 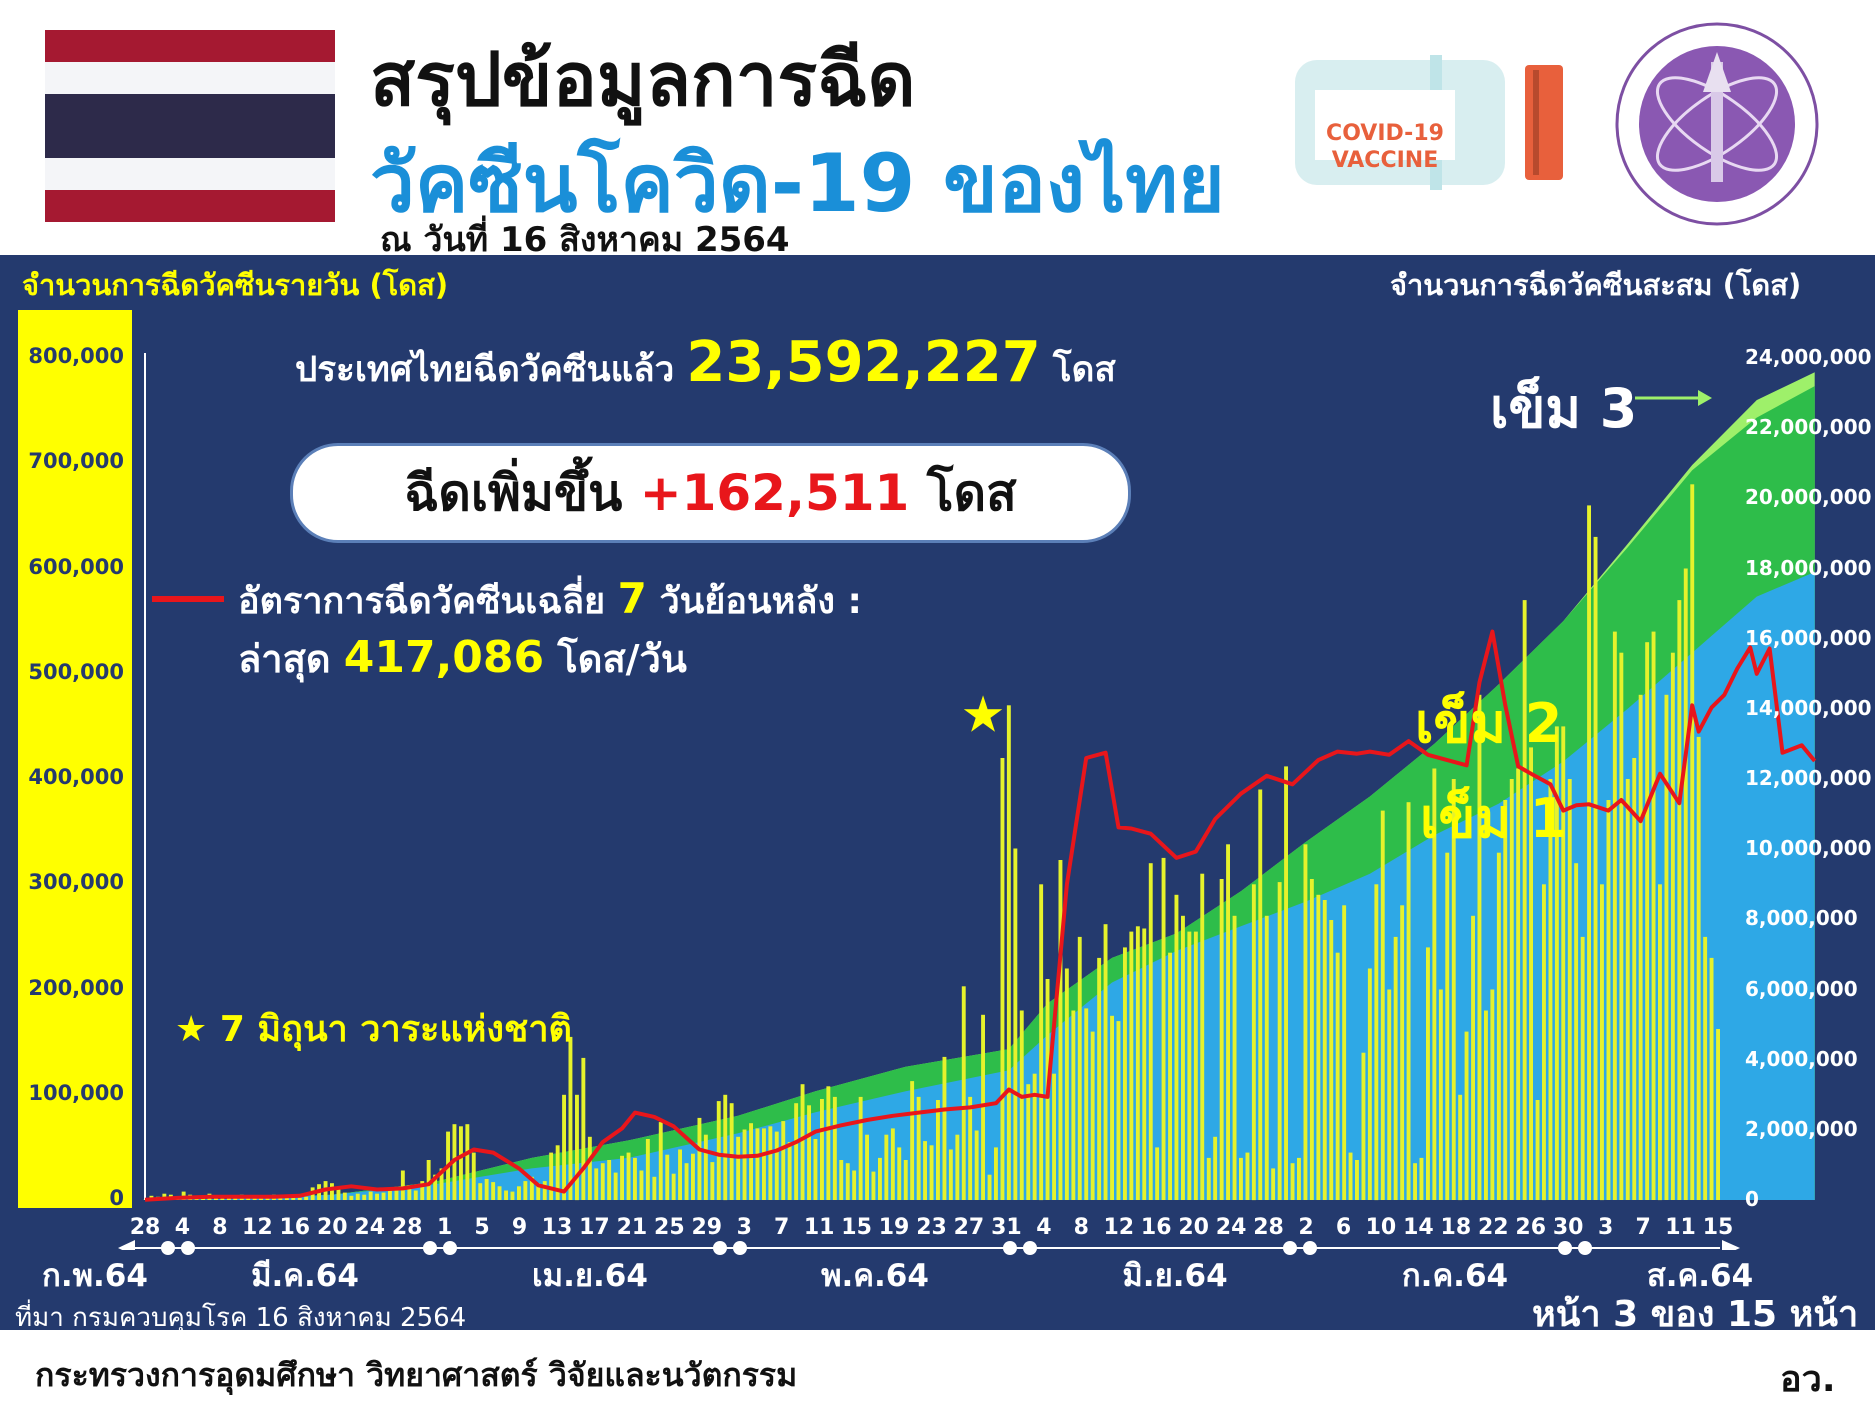 What do you see at coordinates (707, 1227) in the screenshot?
I see `x-tick-label: 29` at bounding box center [707, 1227].